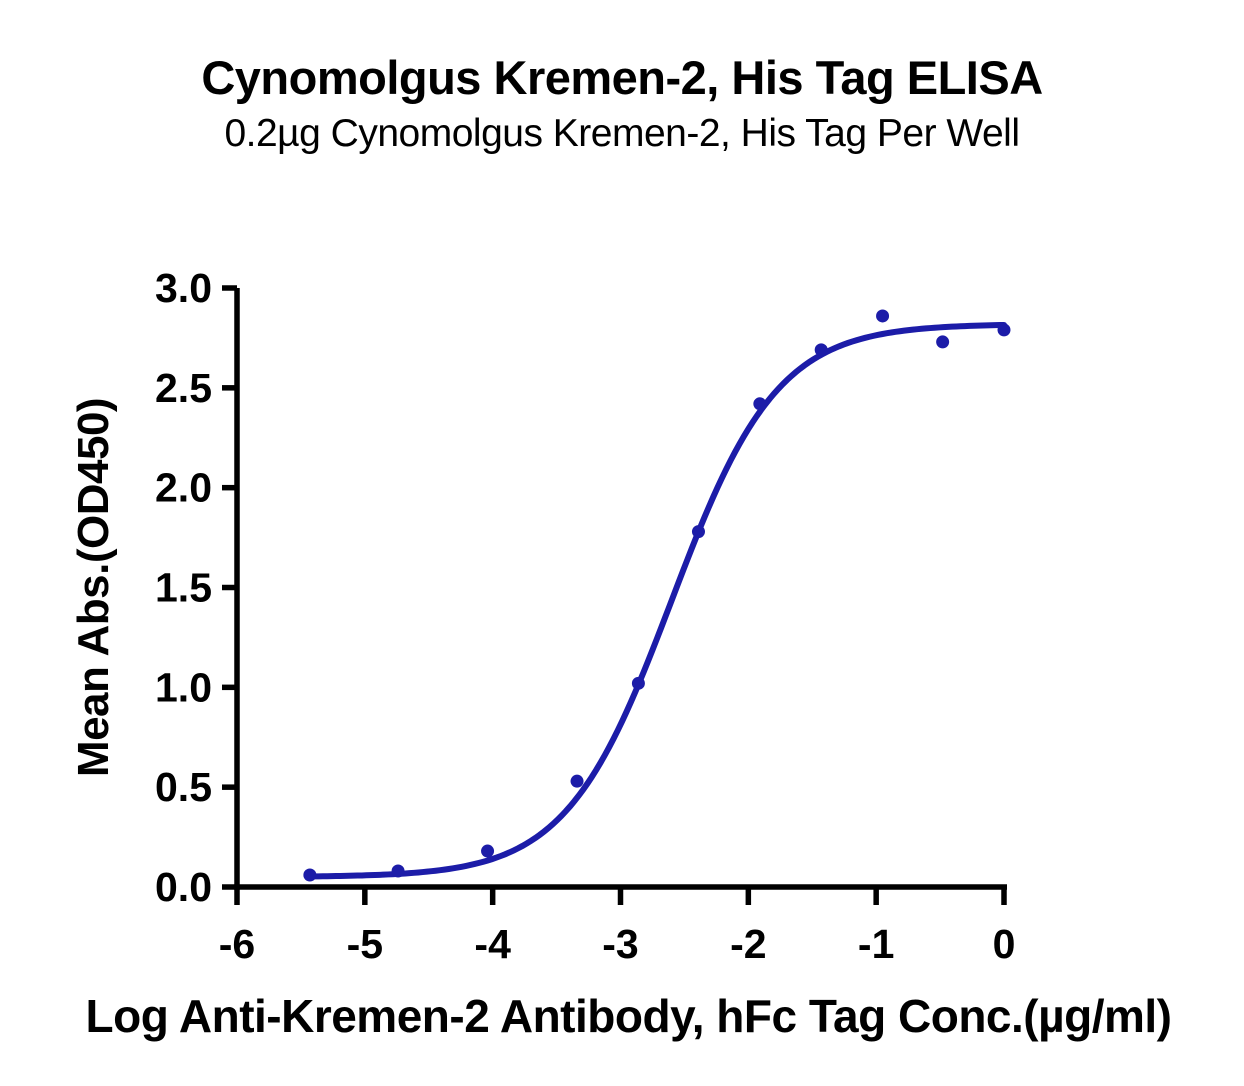 The image size is (1244, 1086). What do you see at coordinates (183, 787) in the screenshot?
I see `y-tick-label: 0.5` at bounding box center [183, 787].